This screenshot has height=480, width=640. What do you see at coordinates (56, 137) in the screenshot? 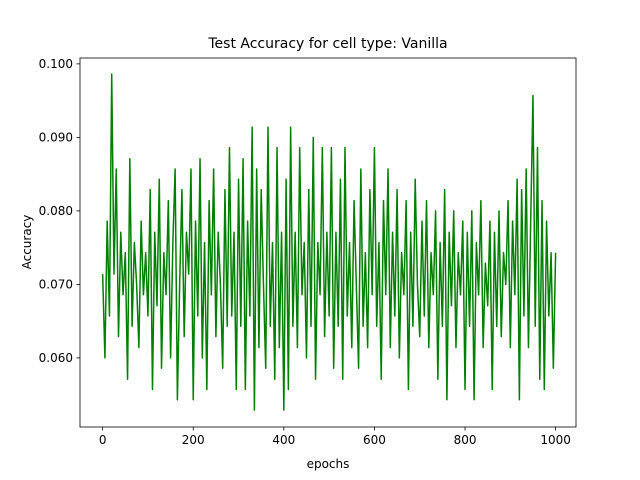
I see `y-tick-label: 0.090` at bounding box center [56, 137].